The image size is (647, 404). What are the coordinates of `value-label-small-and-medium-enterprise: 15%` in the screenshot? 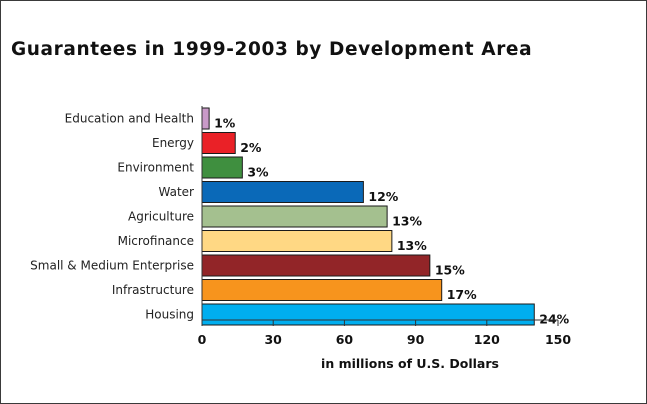 It's located at (450, 270).